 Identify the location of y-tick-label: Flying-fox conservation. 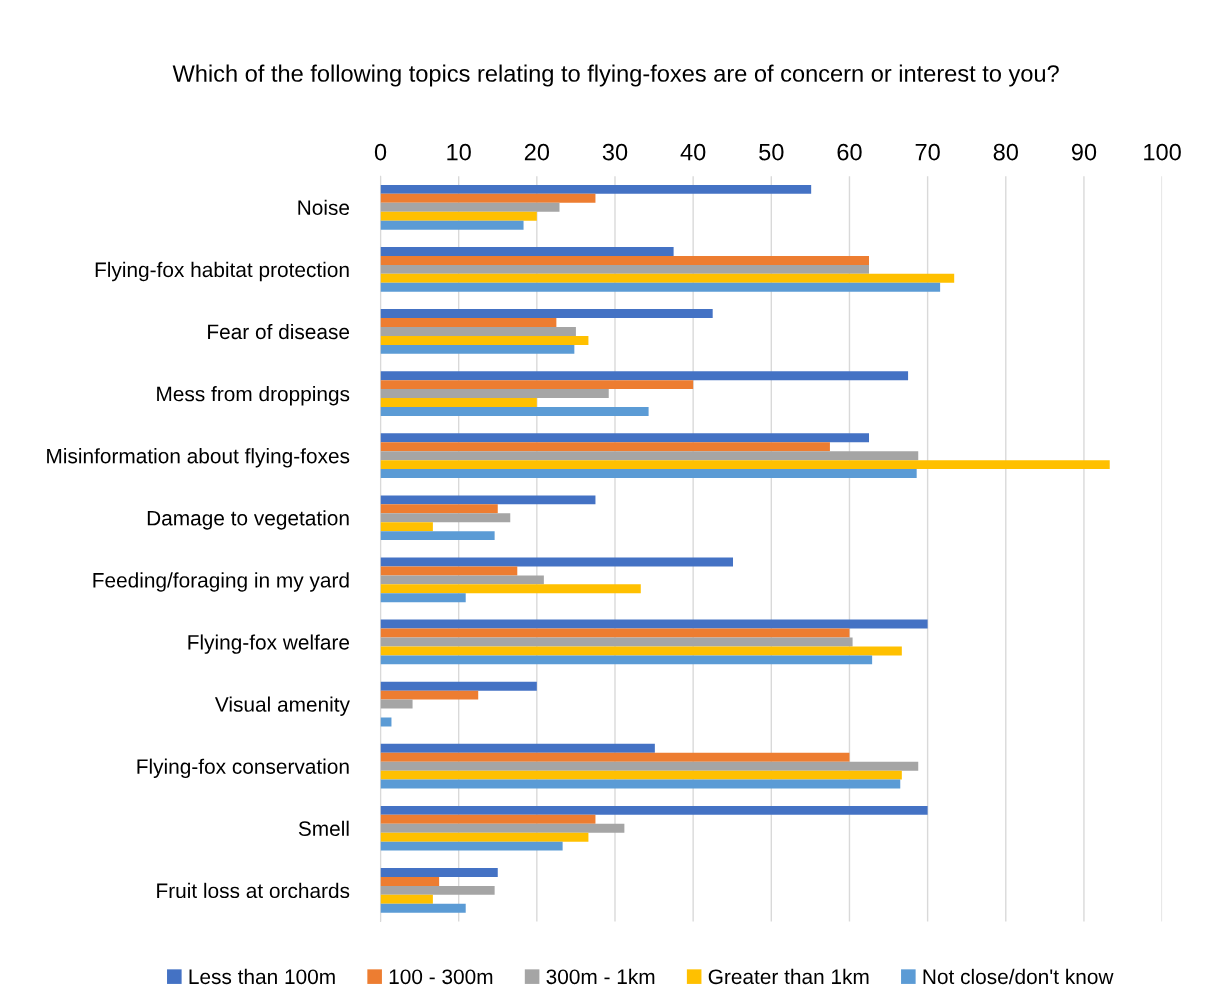
(243, 768).